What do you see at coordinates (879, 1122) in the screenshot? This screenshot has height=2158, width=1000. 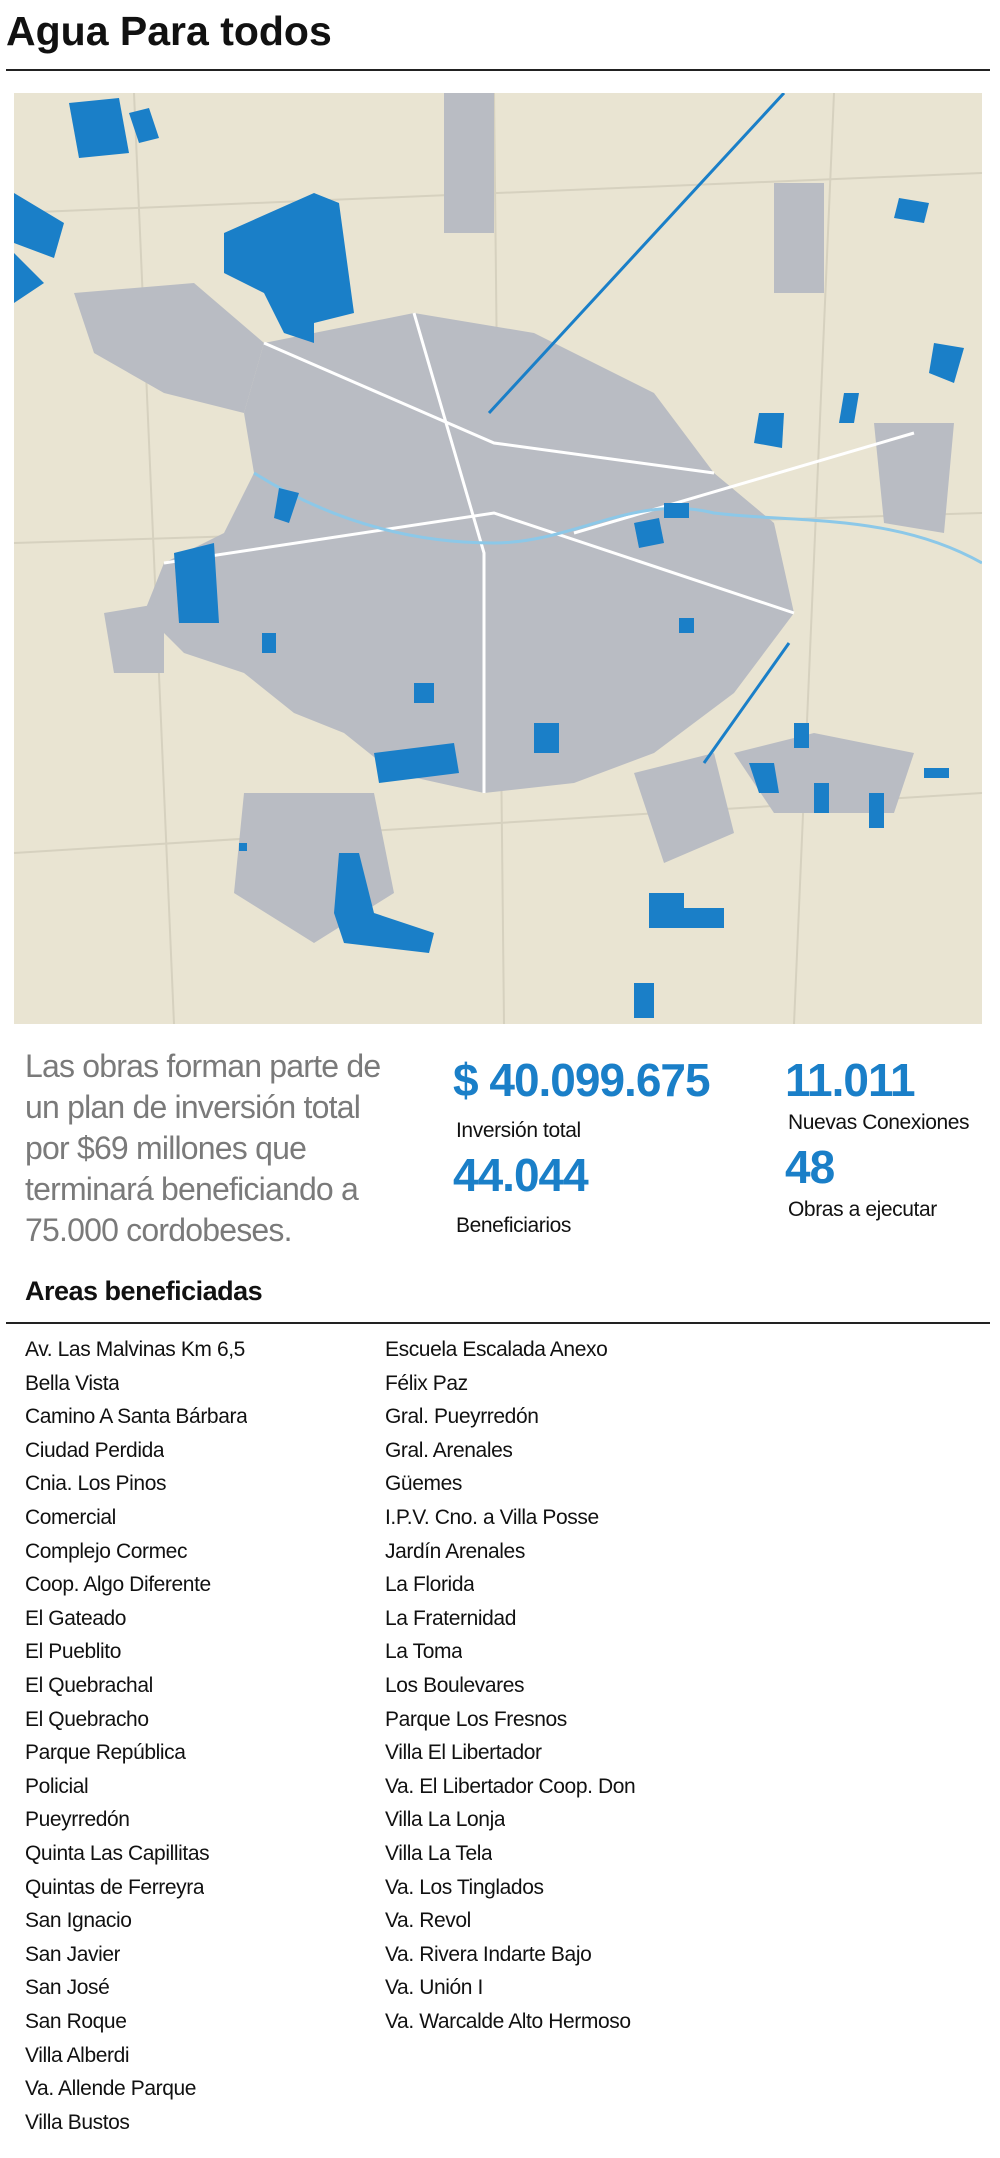 I see `stat-label: Nuevas Conexiones` at bounding box center [879, 1122].